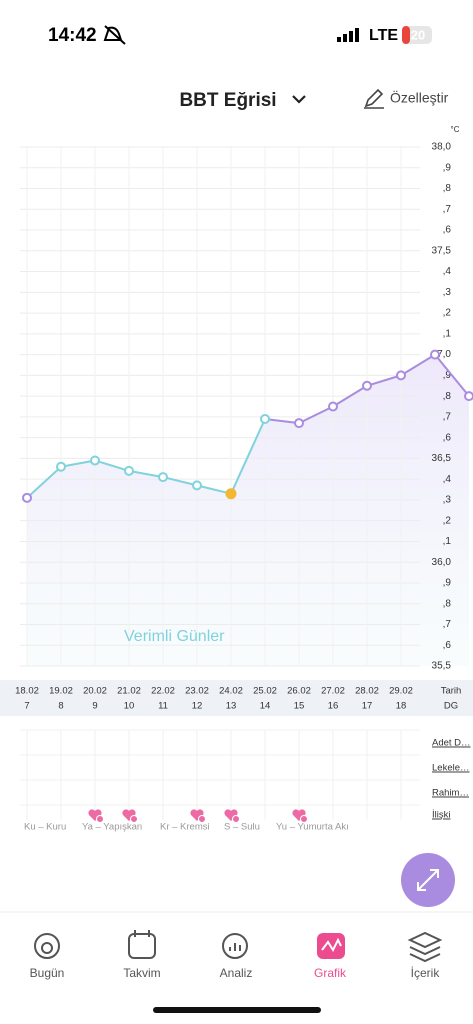 The image size is (473, 1024). Describe the element at coordinates (447, 583) in the screenshot. I see `y-tick-label: ,9` at that location.